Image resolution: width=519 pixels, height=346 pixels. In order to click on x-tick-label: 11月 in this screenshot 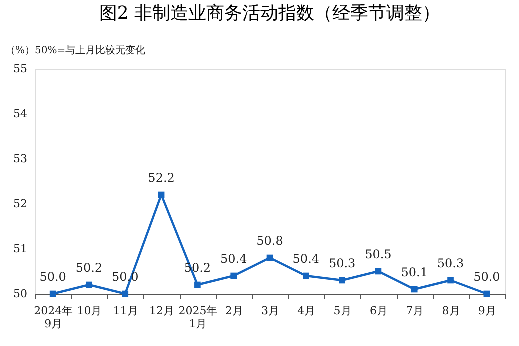, I will do `click(125, 311)`.